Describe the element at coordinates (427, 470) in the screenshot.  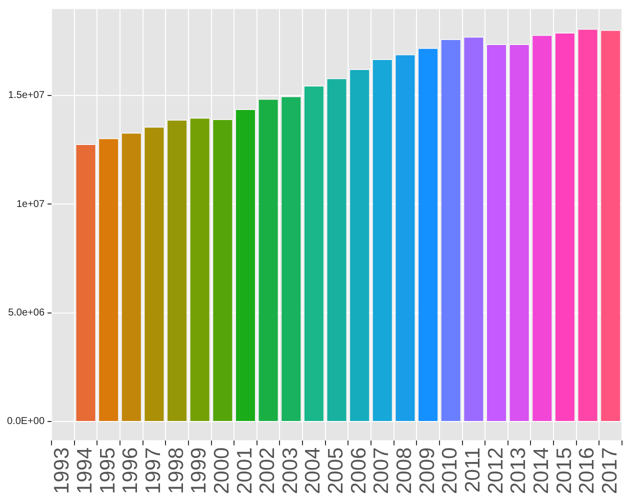
I see `x-tick-label: 2009` at that location.